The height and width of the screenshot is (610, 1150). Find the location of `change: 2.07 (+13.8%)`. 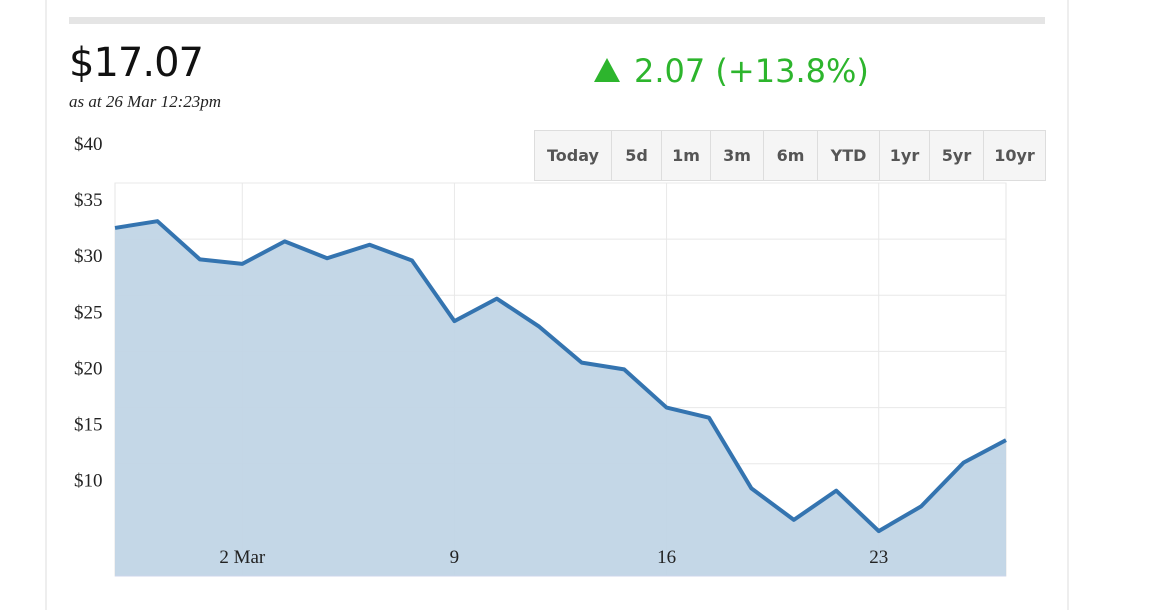

change: 2.07 (+13.8%) is located at coordinates (751, 71).